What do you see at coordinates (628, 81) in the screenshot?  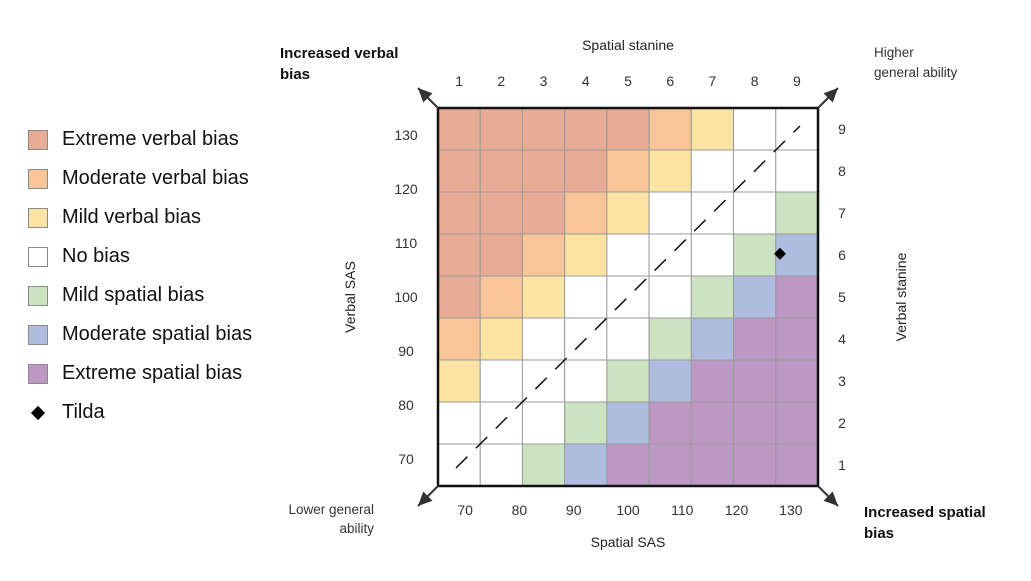 I see `tick-label-top: 5` at bounding box center [628, 81].